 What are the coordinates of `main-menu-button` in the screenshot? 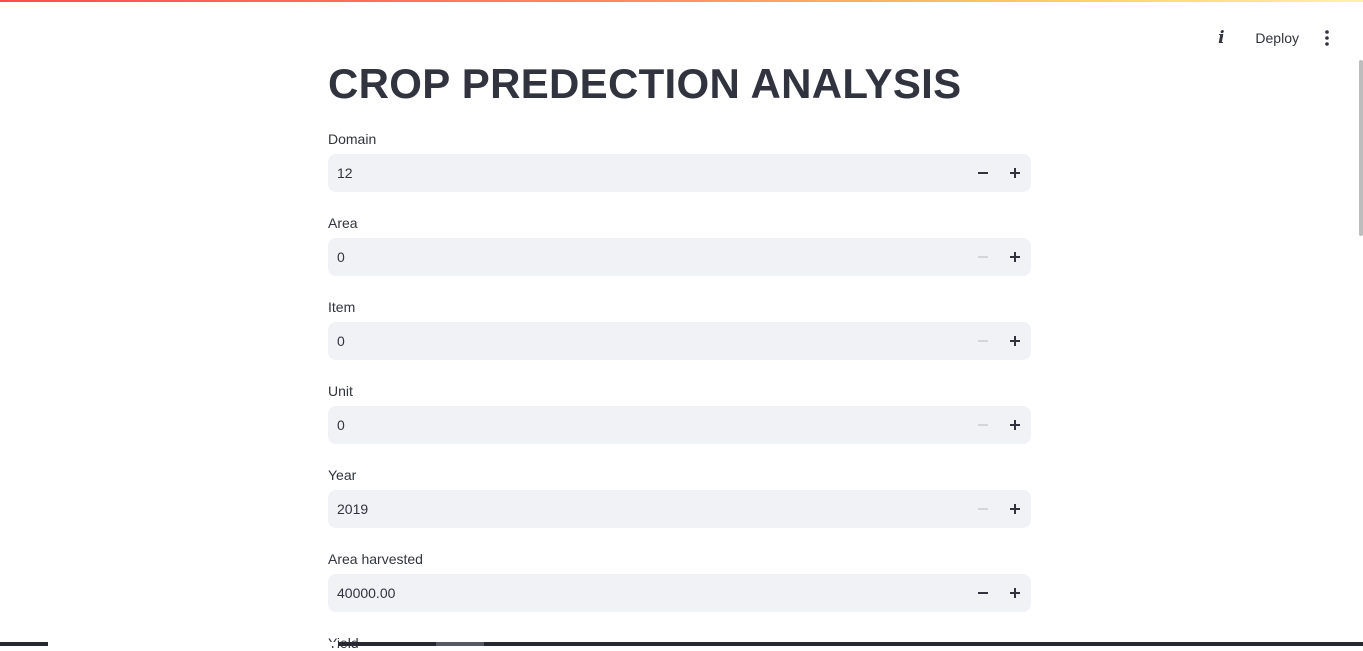 It's located at (1327, 38).